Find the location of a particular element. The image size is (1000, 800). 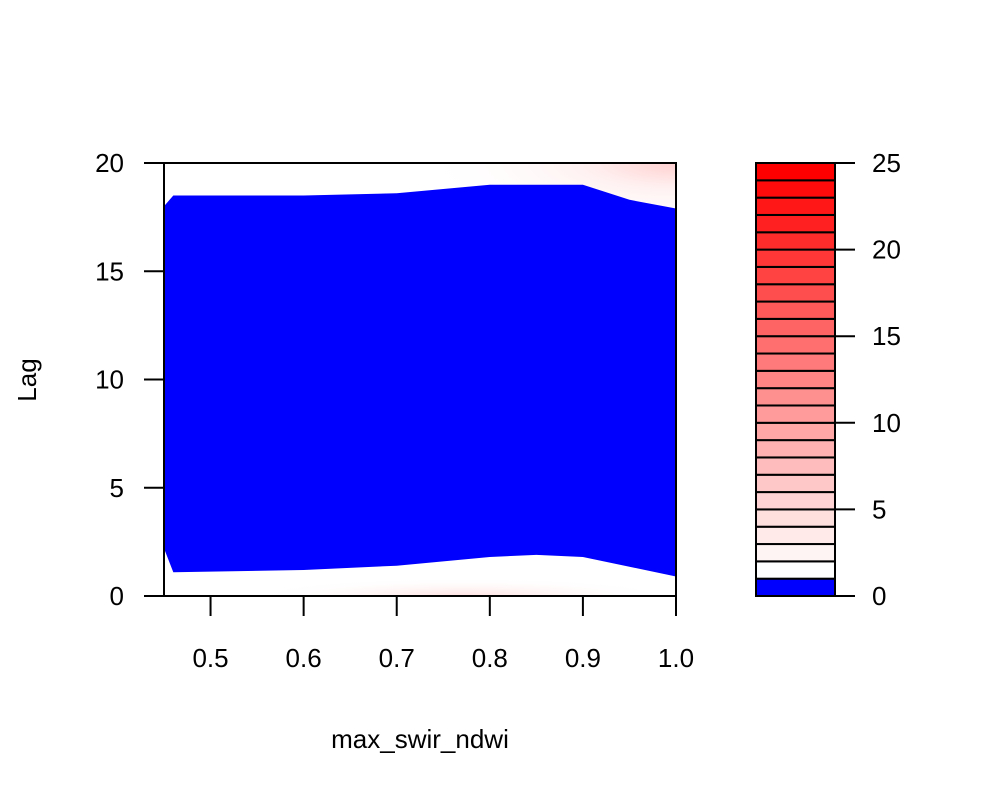

x-tick-label: 0.8 is located at coordinates (490, 658).